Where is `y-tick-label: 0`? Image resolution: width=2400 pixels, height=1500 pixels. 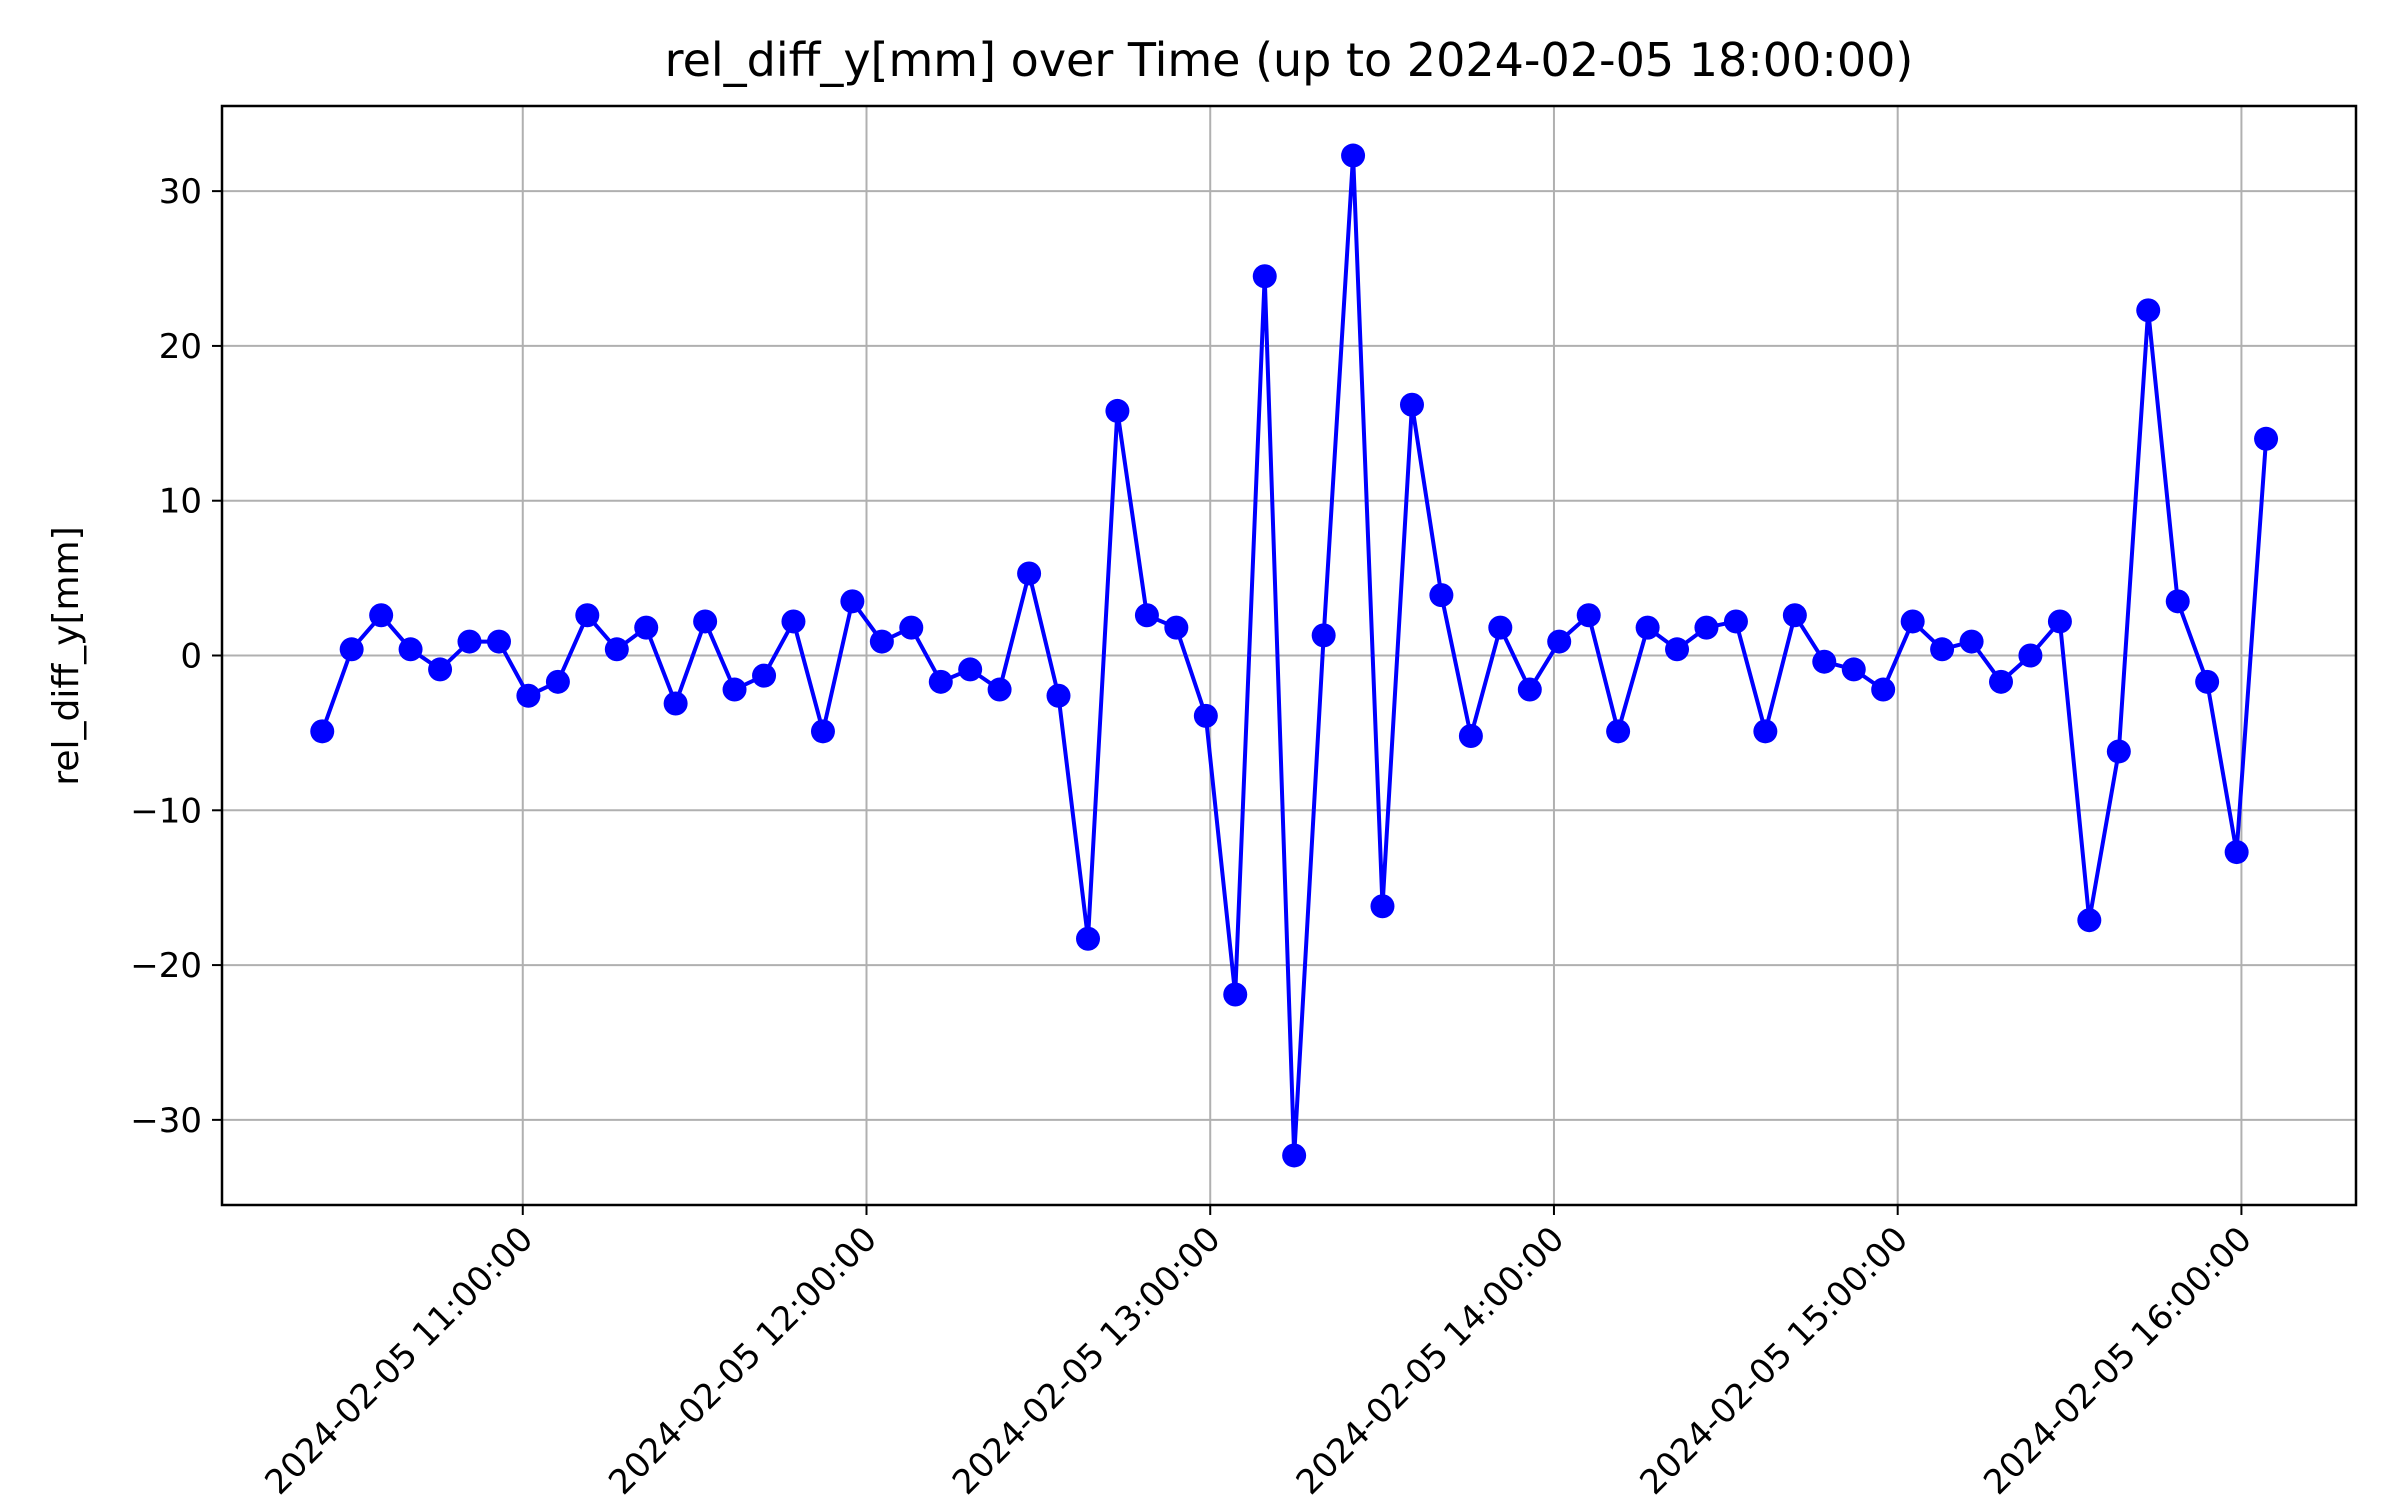
y-tick-label: 0 is located at coordinates (191, 657).